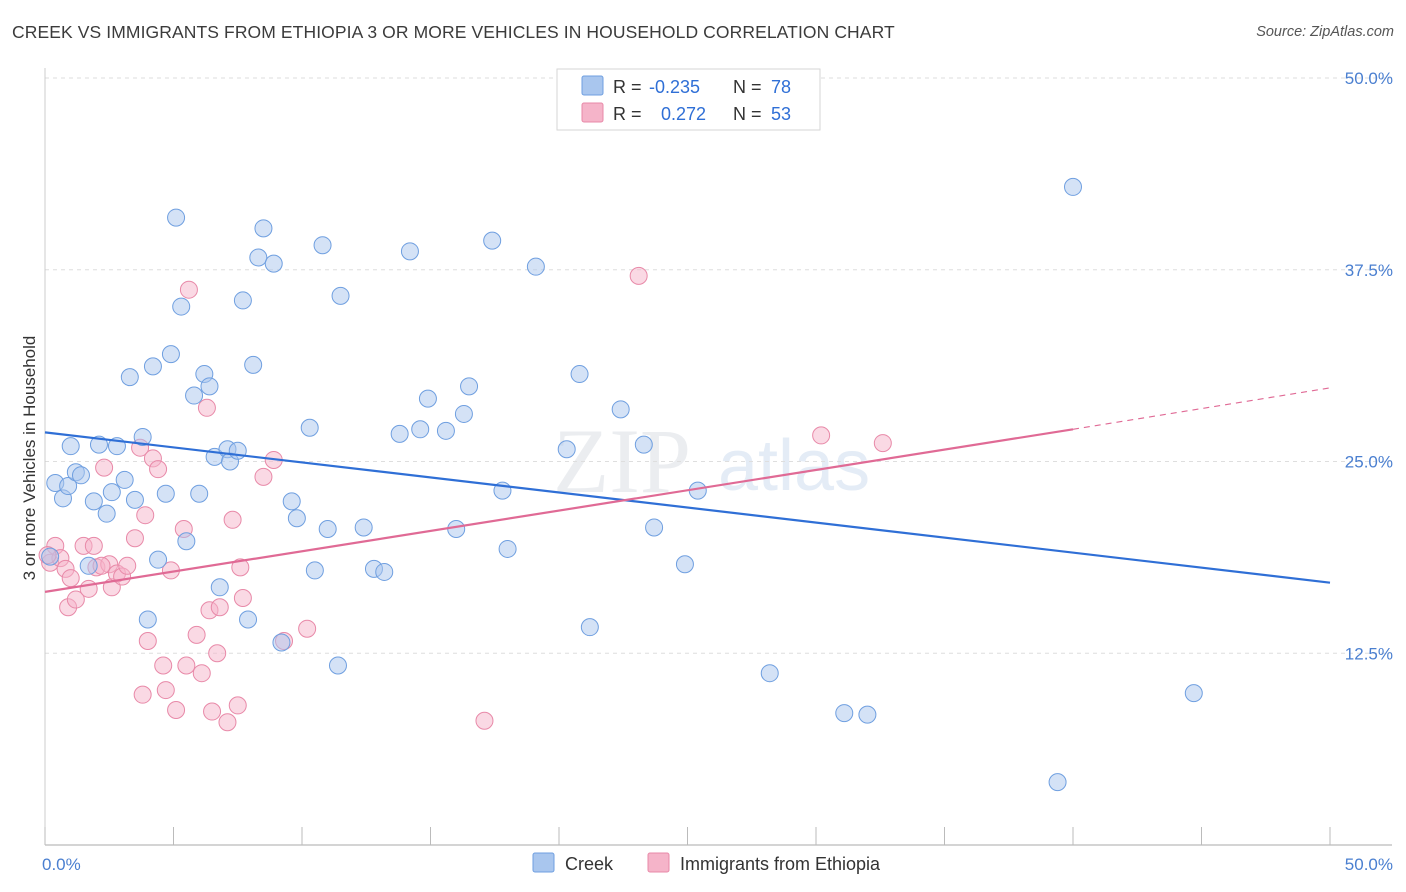 Image resolution: width=1406 pixels, height=892 pixels. Describe the element at coordinates (688, 99) in the screenshot. I see `legend: R = -0.235 N = 78 R = 0.272 N = 53` at that location.